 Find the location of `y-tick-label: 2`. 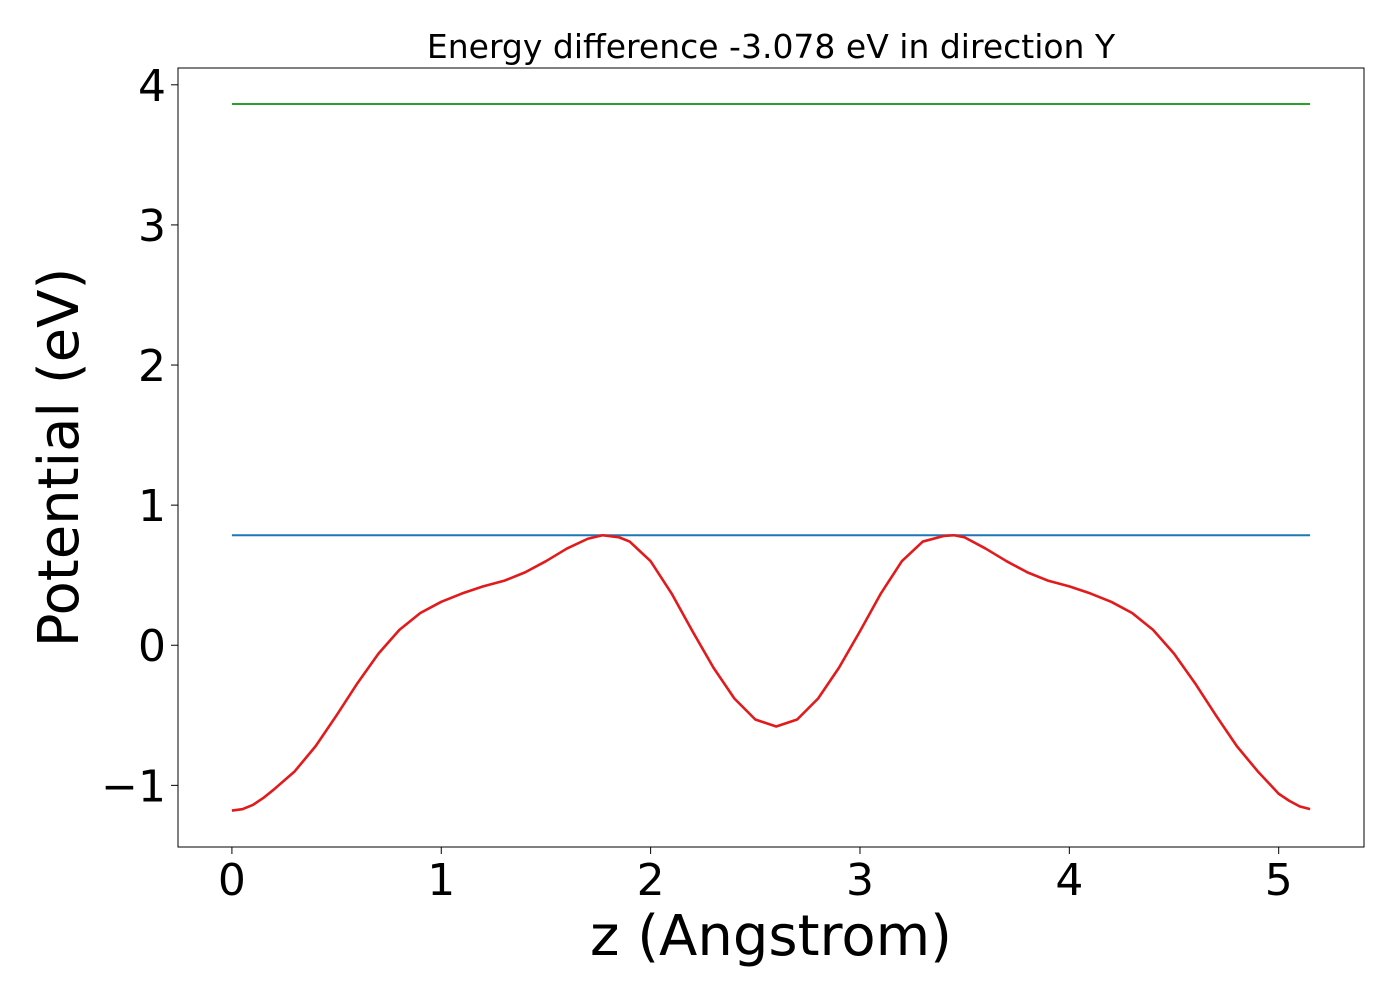

y-tick-label: 2 is located at coordinates (152, 366).